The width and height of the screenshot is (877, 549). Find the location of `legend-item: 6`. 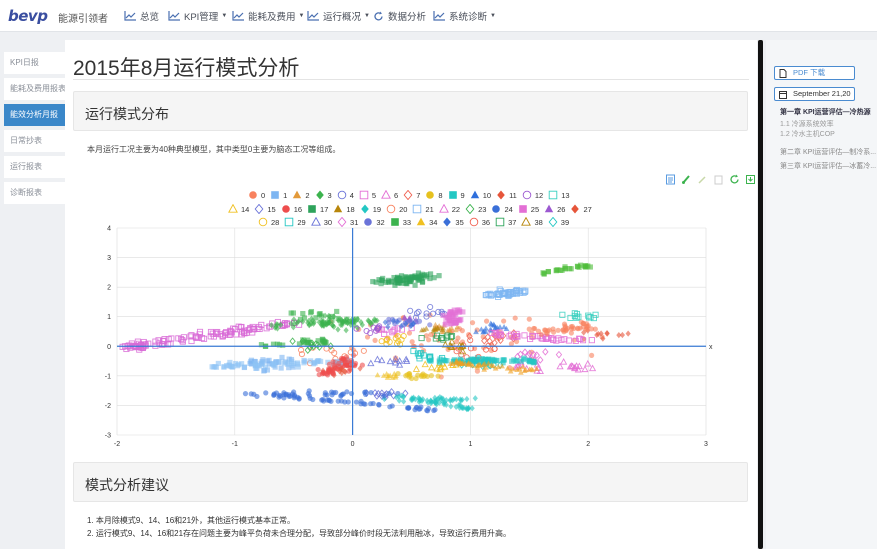

legend-item: 6 is located at coordinates (389, 195).